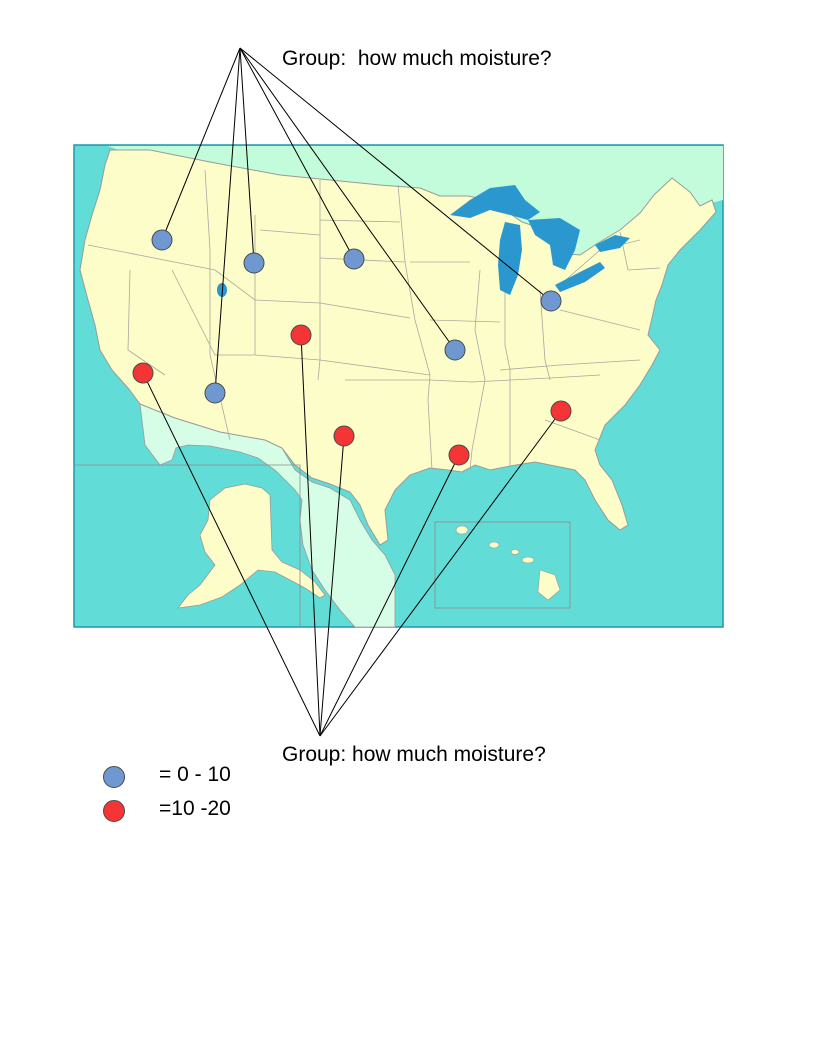 The height and width of the screenshot is (1056, 816). I want to click on mexico-land, so click(267, 515).